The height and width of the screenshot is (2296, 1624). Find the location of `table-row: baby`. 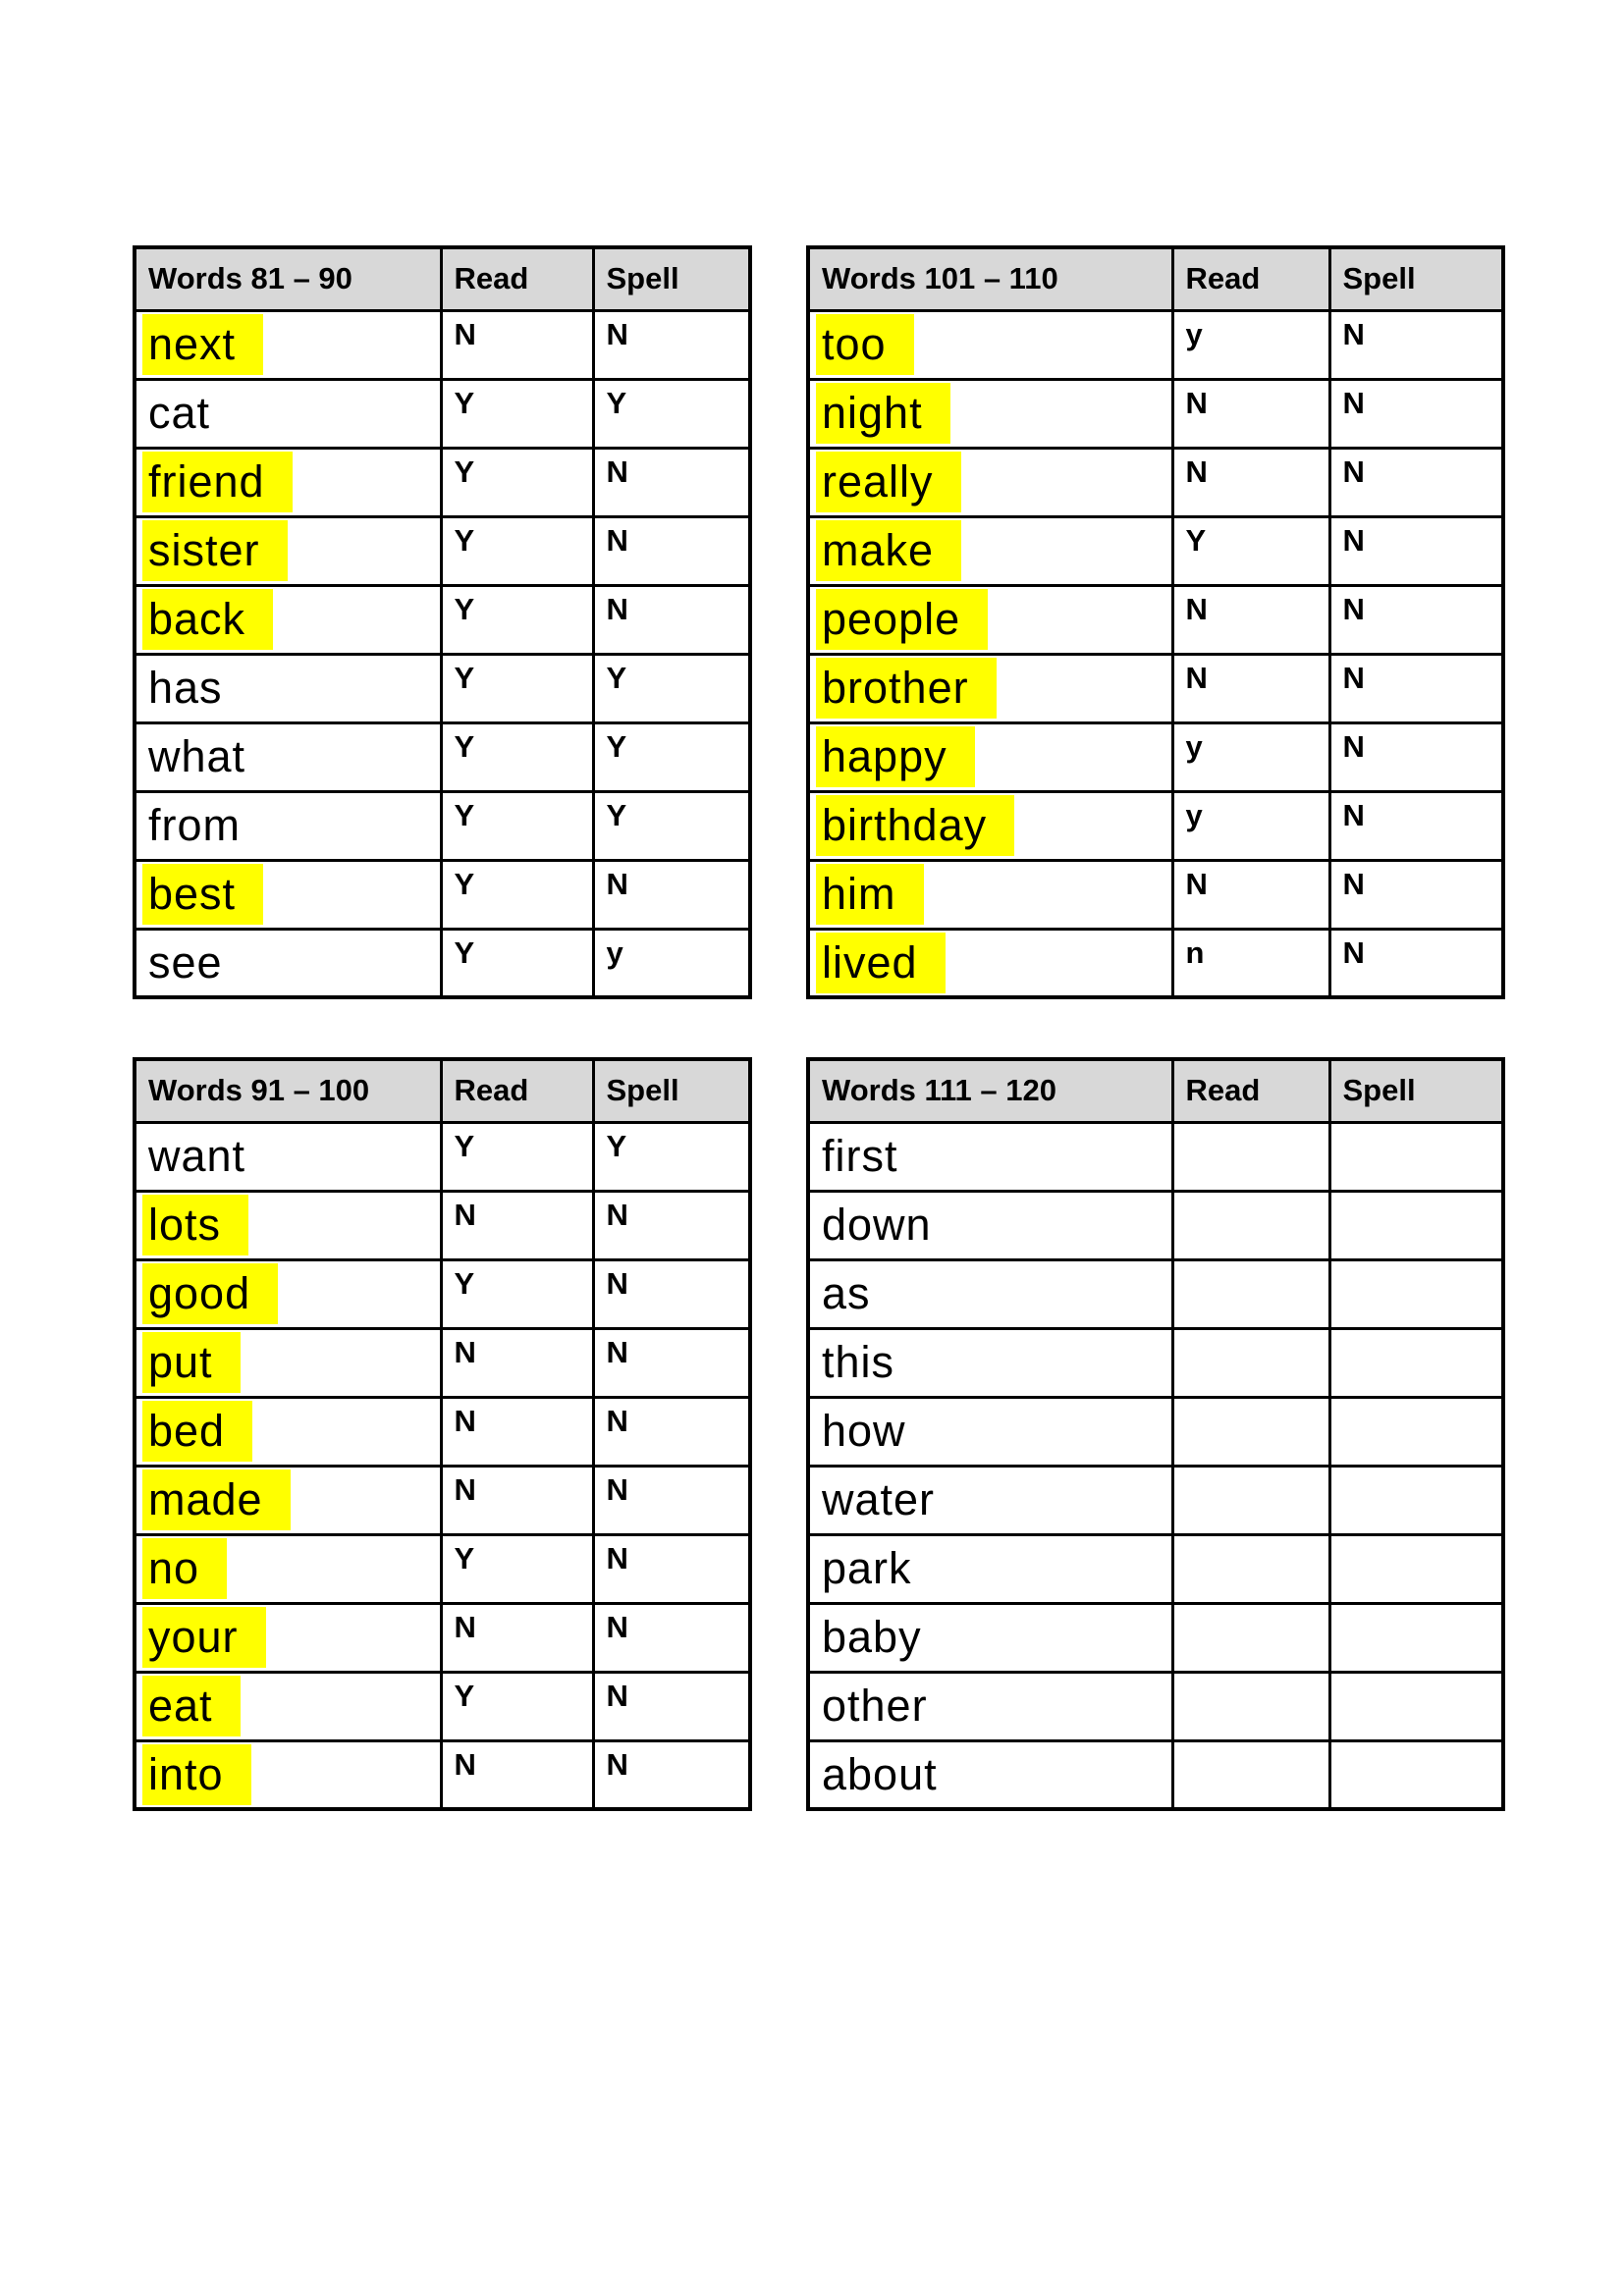

table-row: baby is located at coordinates (1155, 1637).